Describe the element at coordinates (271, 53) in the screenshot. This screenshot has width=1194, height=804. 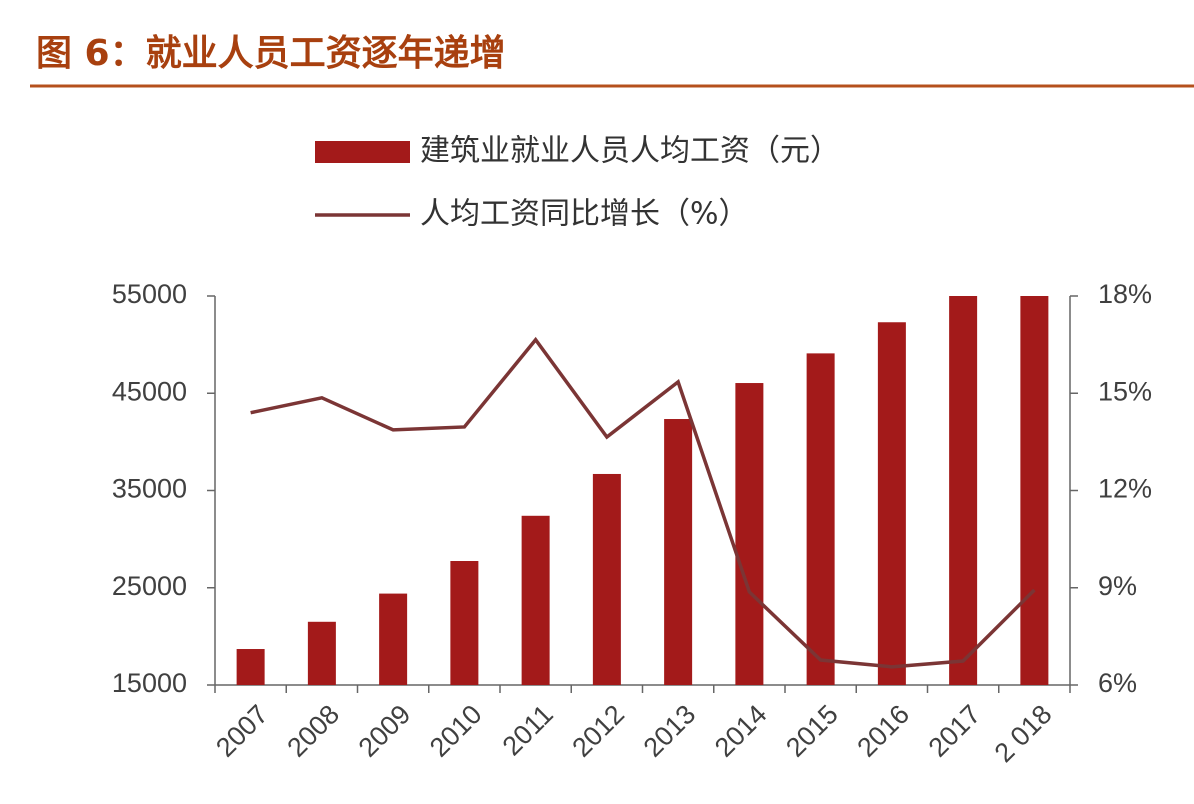
I see `chart-title: 图 6：就业人员工资逐年递增` at that location.